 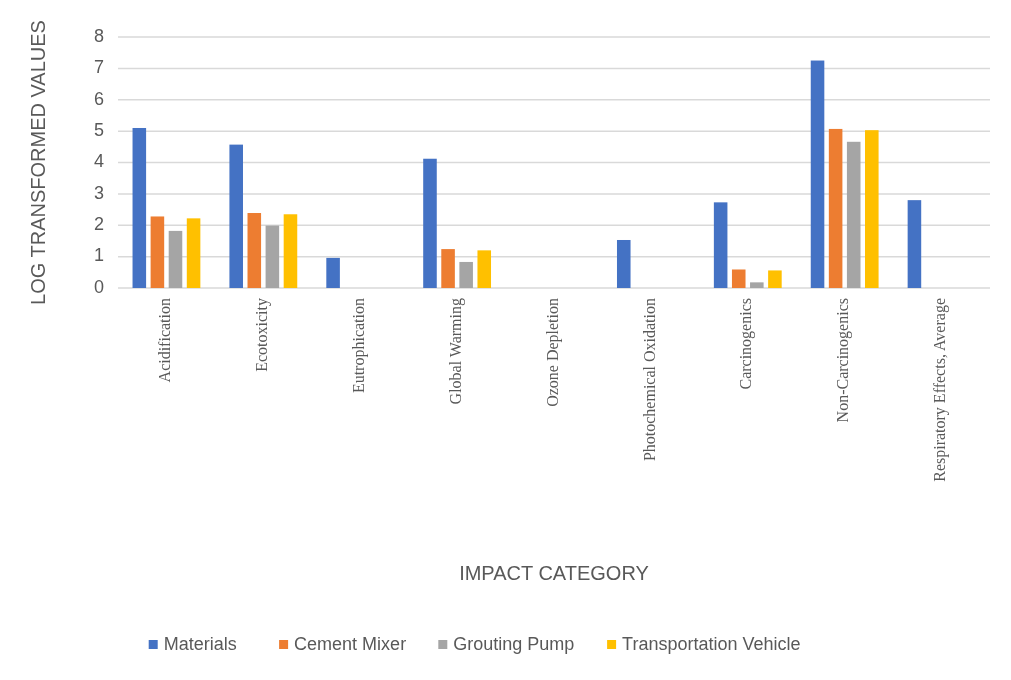 I want to click on x-tick-label: Non-Carcinogenics, so click(x=843, y=360).